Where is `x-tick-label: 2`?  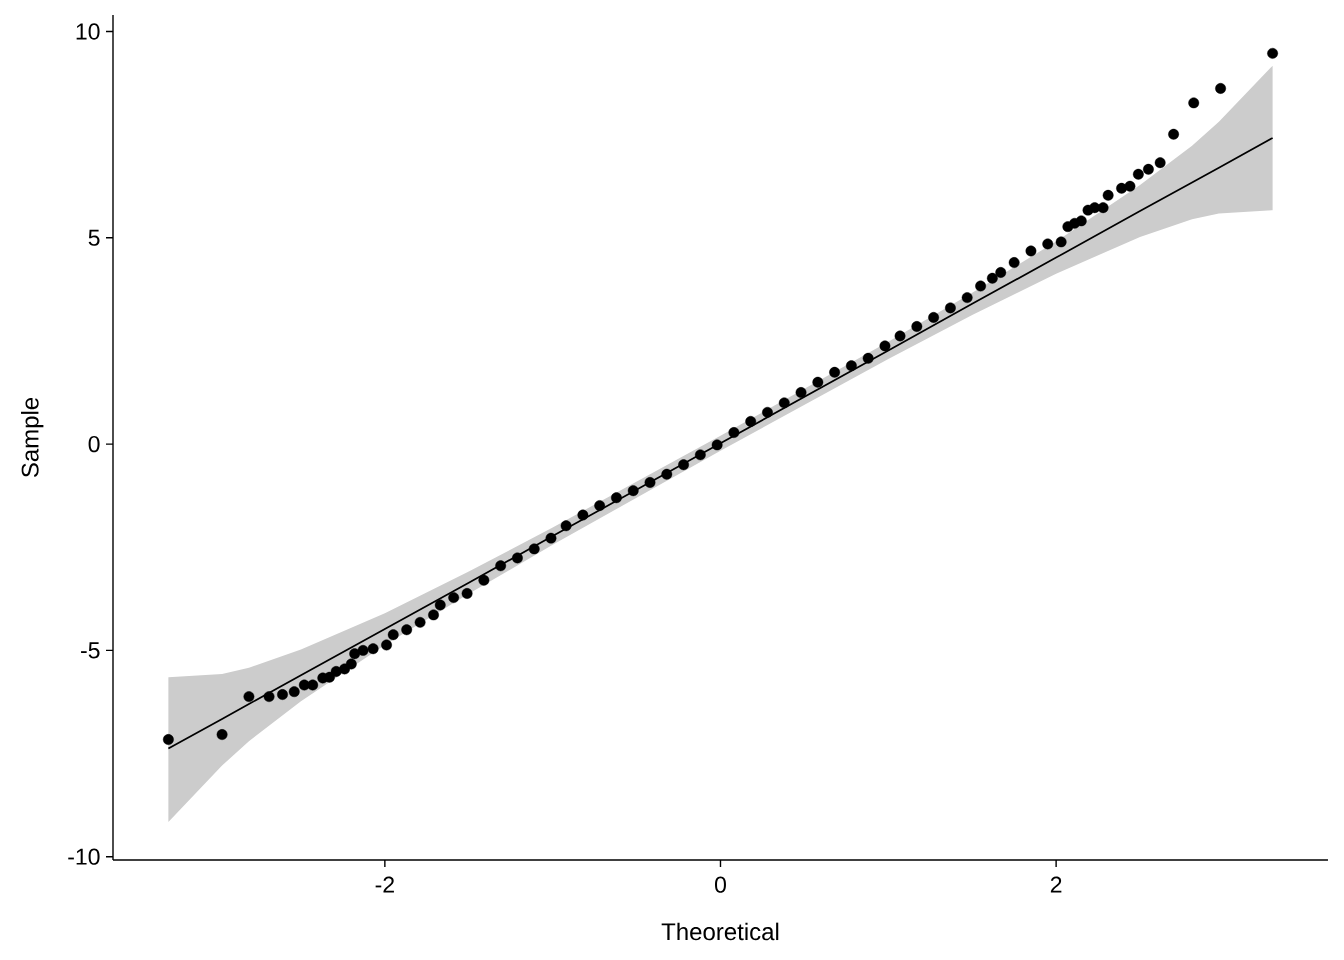
x-tick-label: 2 is located at coordinates (1056, 884).